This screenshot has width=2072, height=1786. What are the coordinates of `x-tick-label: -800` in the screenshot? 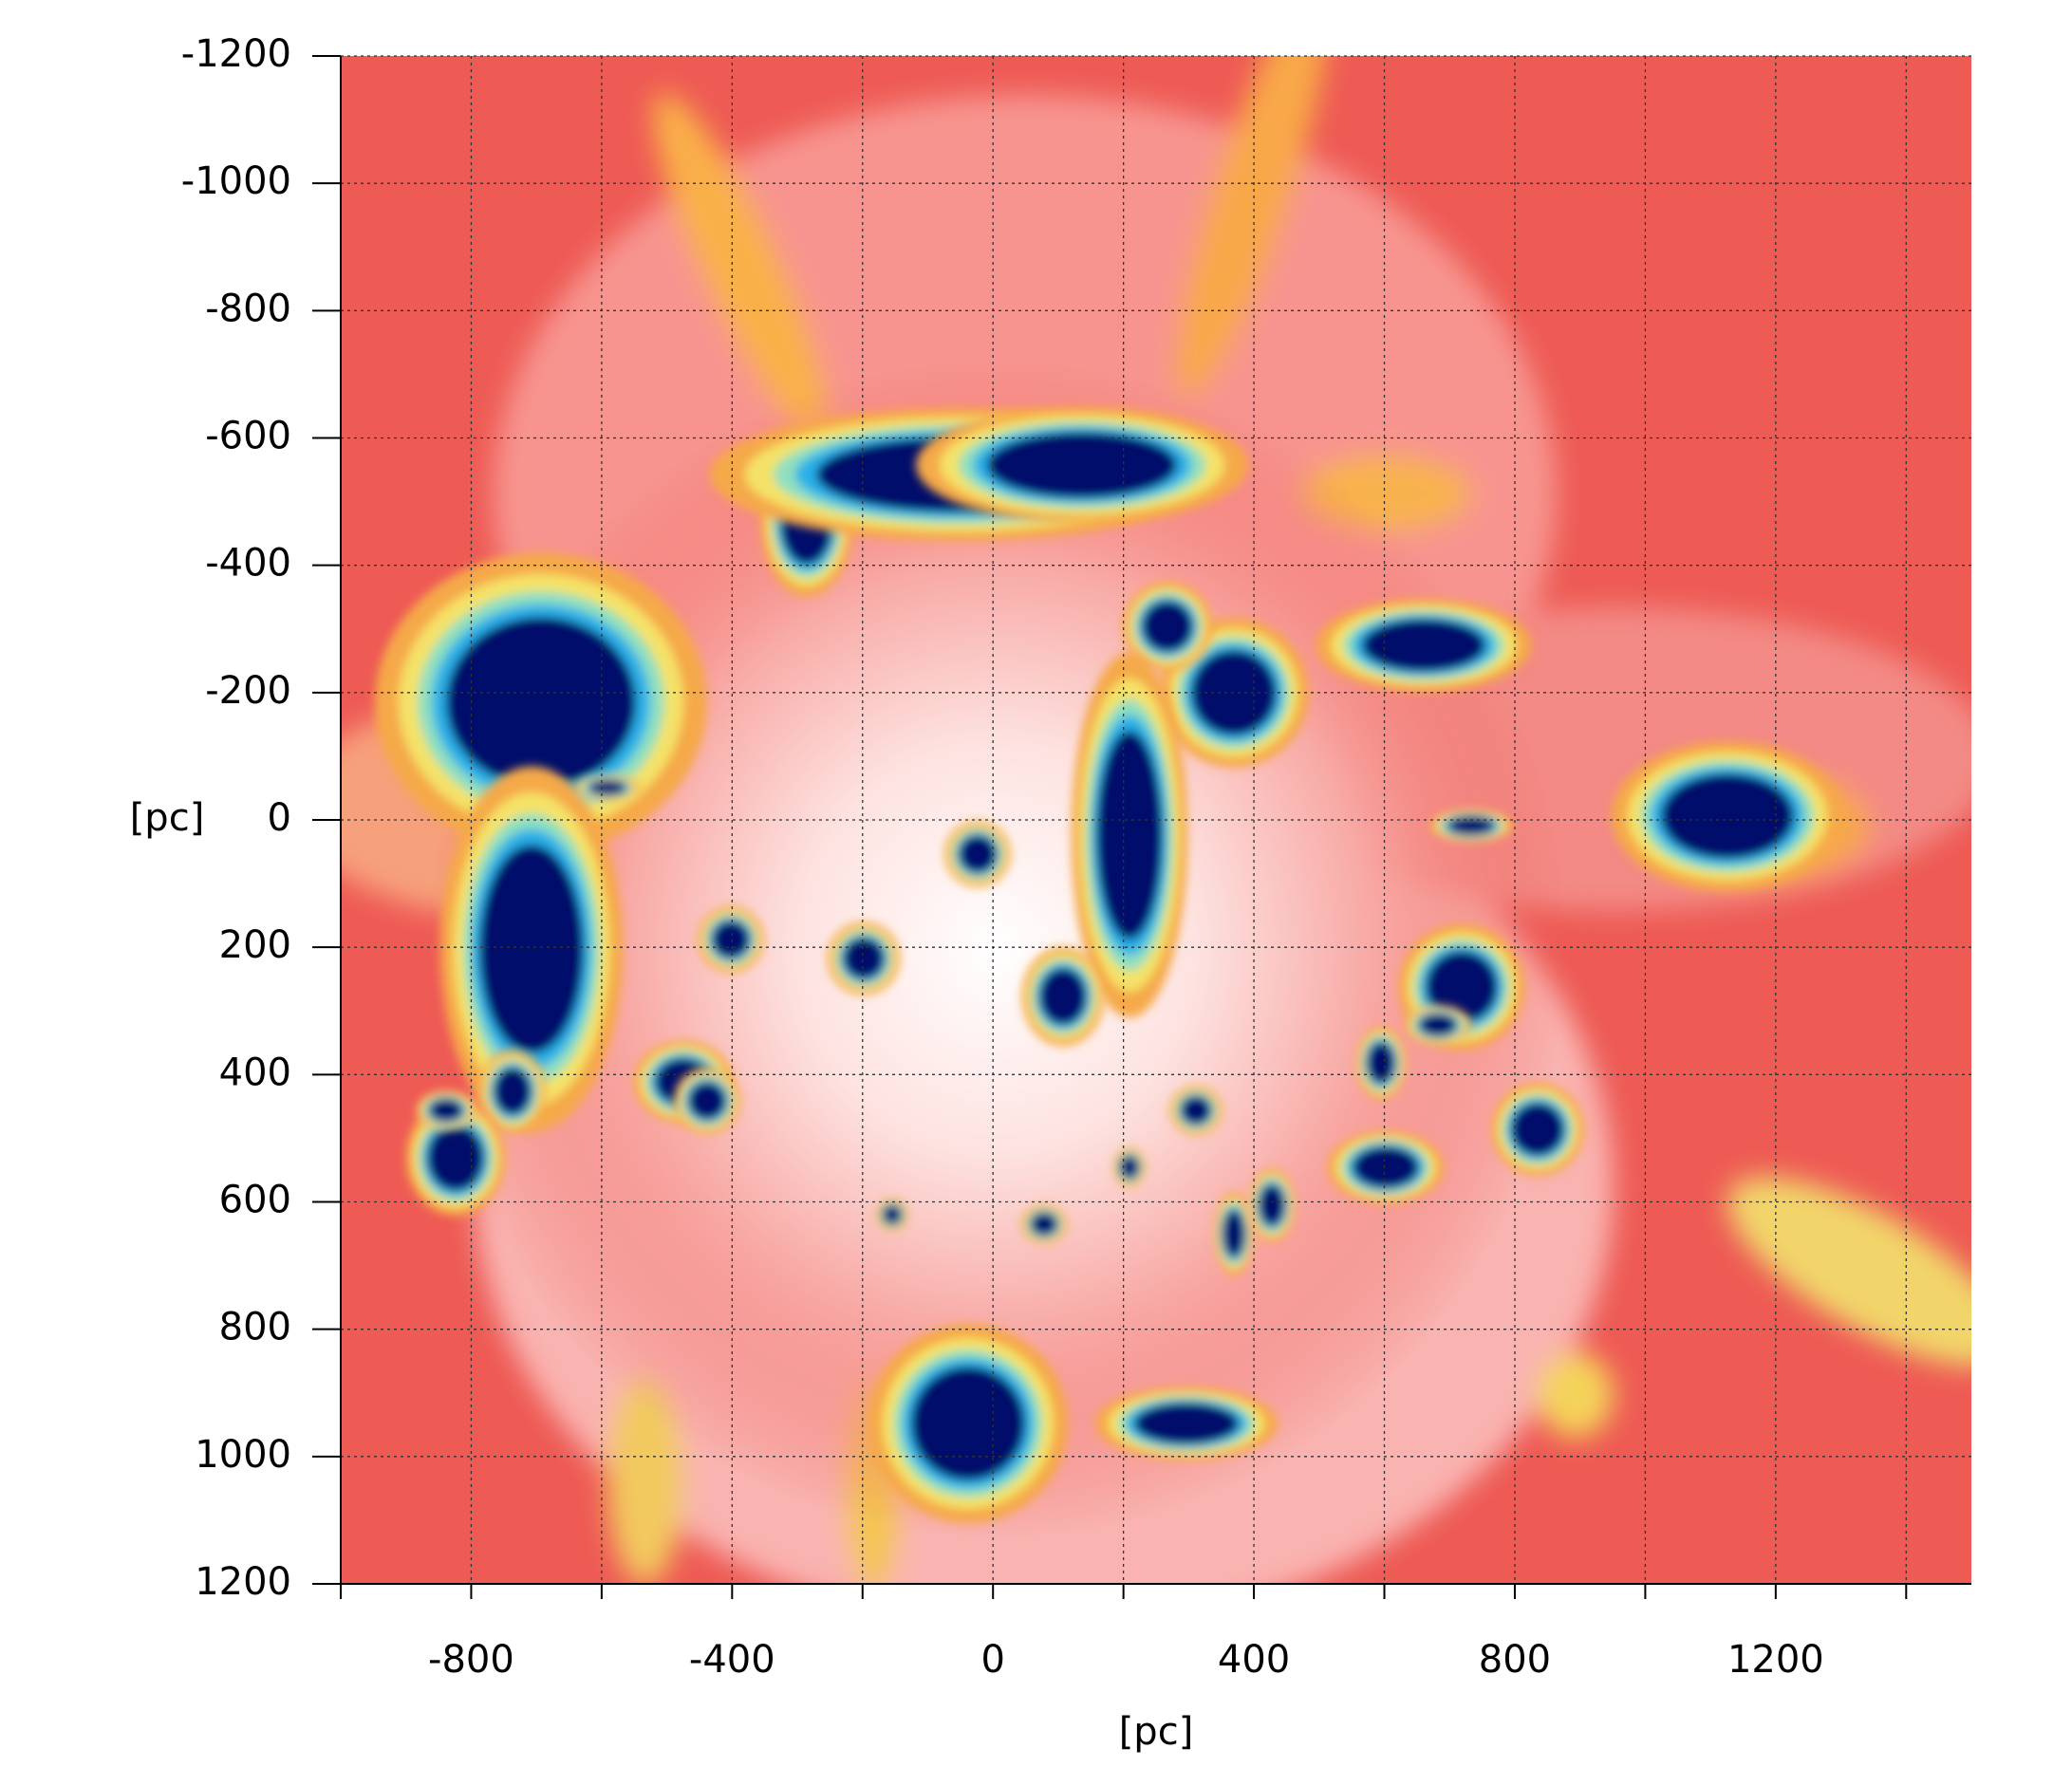 It's located at (471, 1660).